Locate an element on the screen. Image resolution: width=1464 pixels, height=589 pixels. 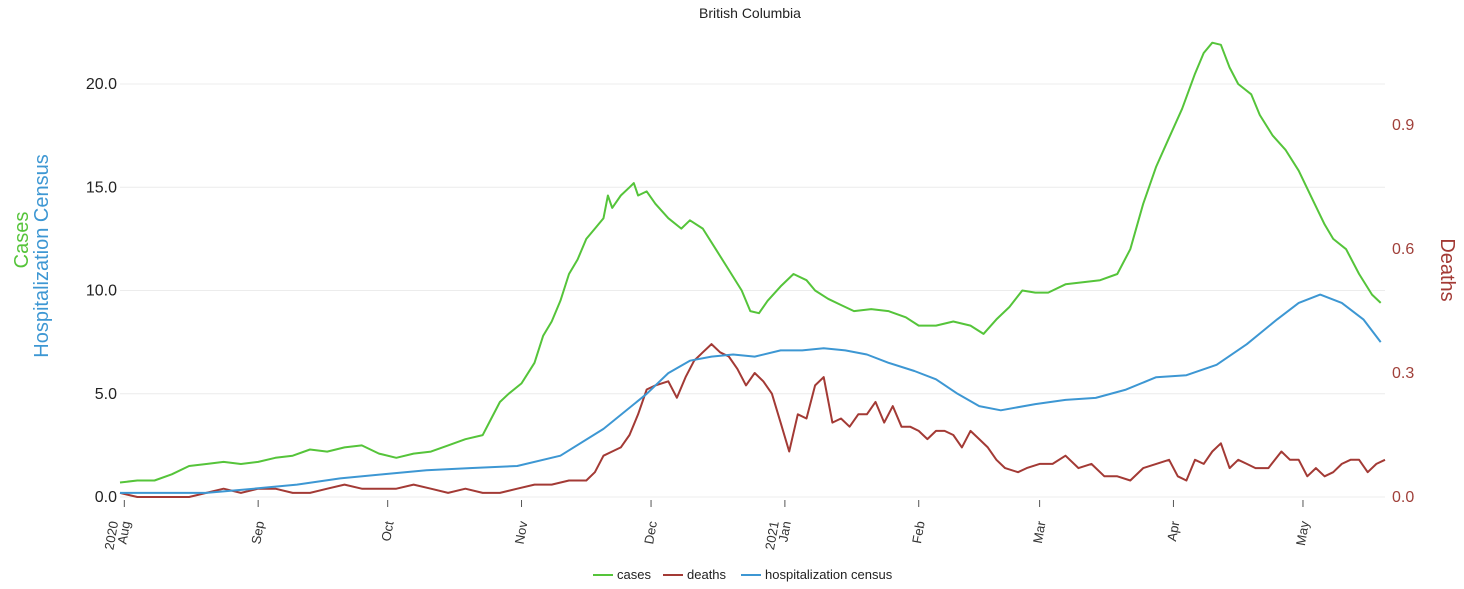
y-left-tick-label: 5.0 is located at coordinates (106, 394).